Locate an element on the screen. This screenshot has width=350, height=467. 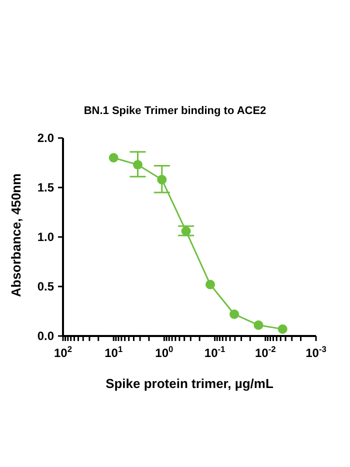
y-tick-label: 2.0 is located at coordinates (45, 138).